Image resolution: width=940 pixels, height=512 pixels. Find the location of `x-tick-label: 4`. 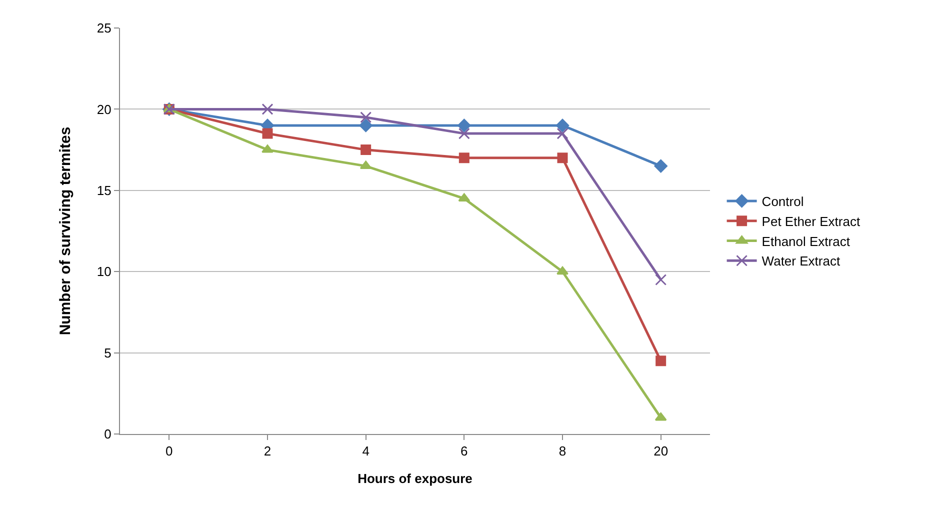

x-tick-label: 4 is located at coordinates (366, 451).